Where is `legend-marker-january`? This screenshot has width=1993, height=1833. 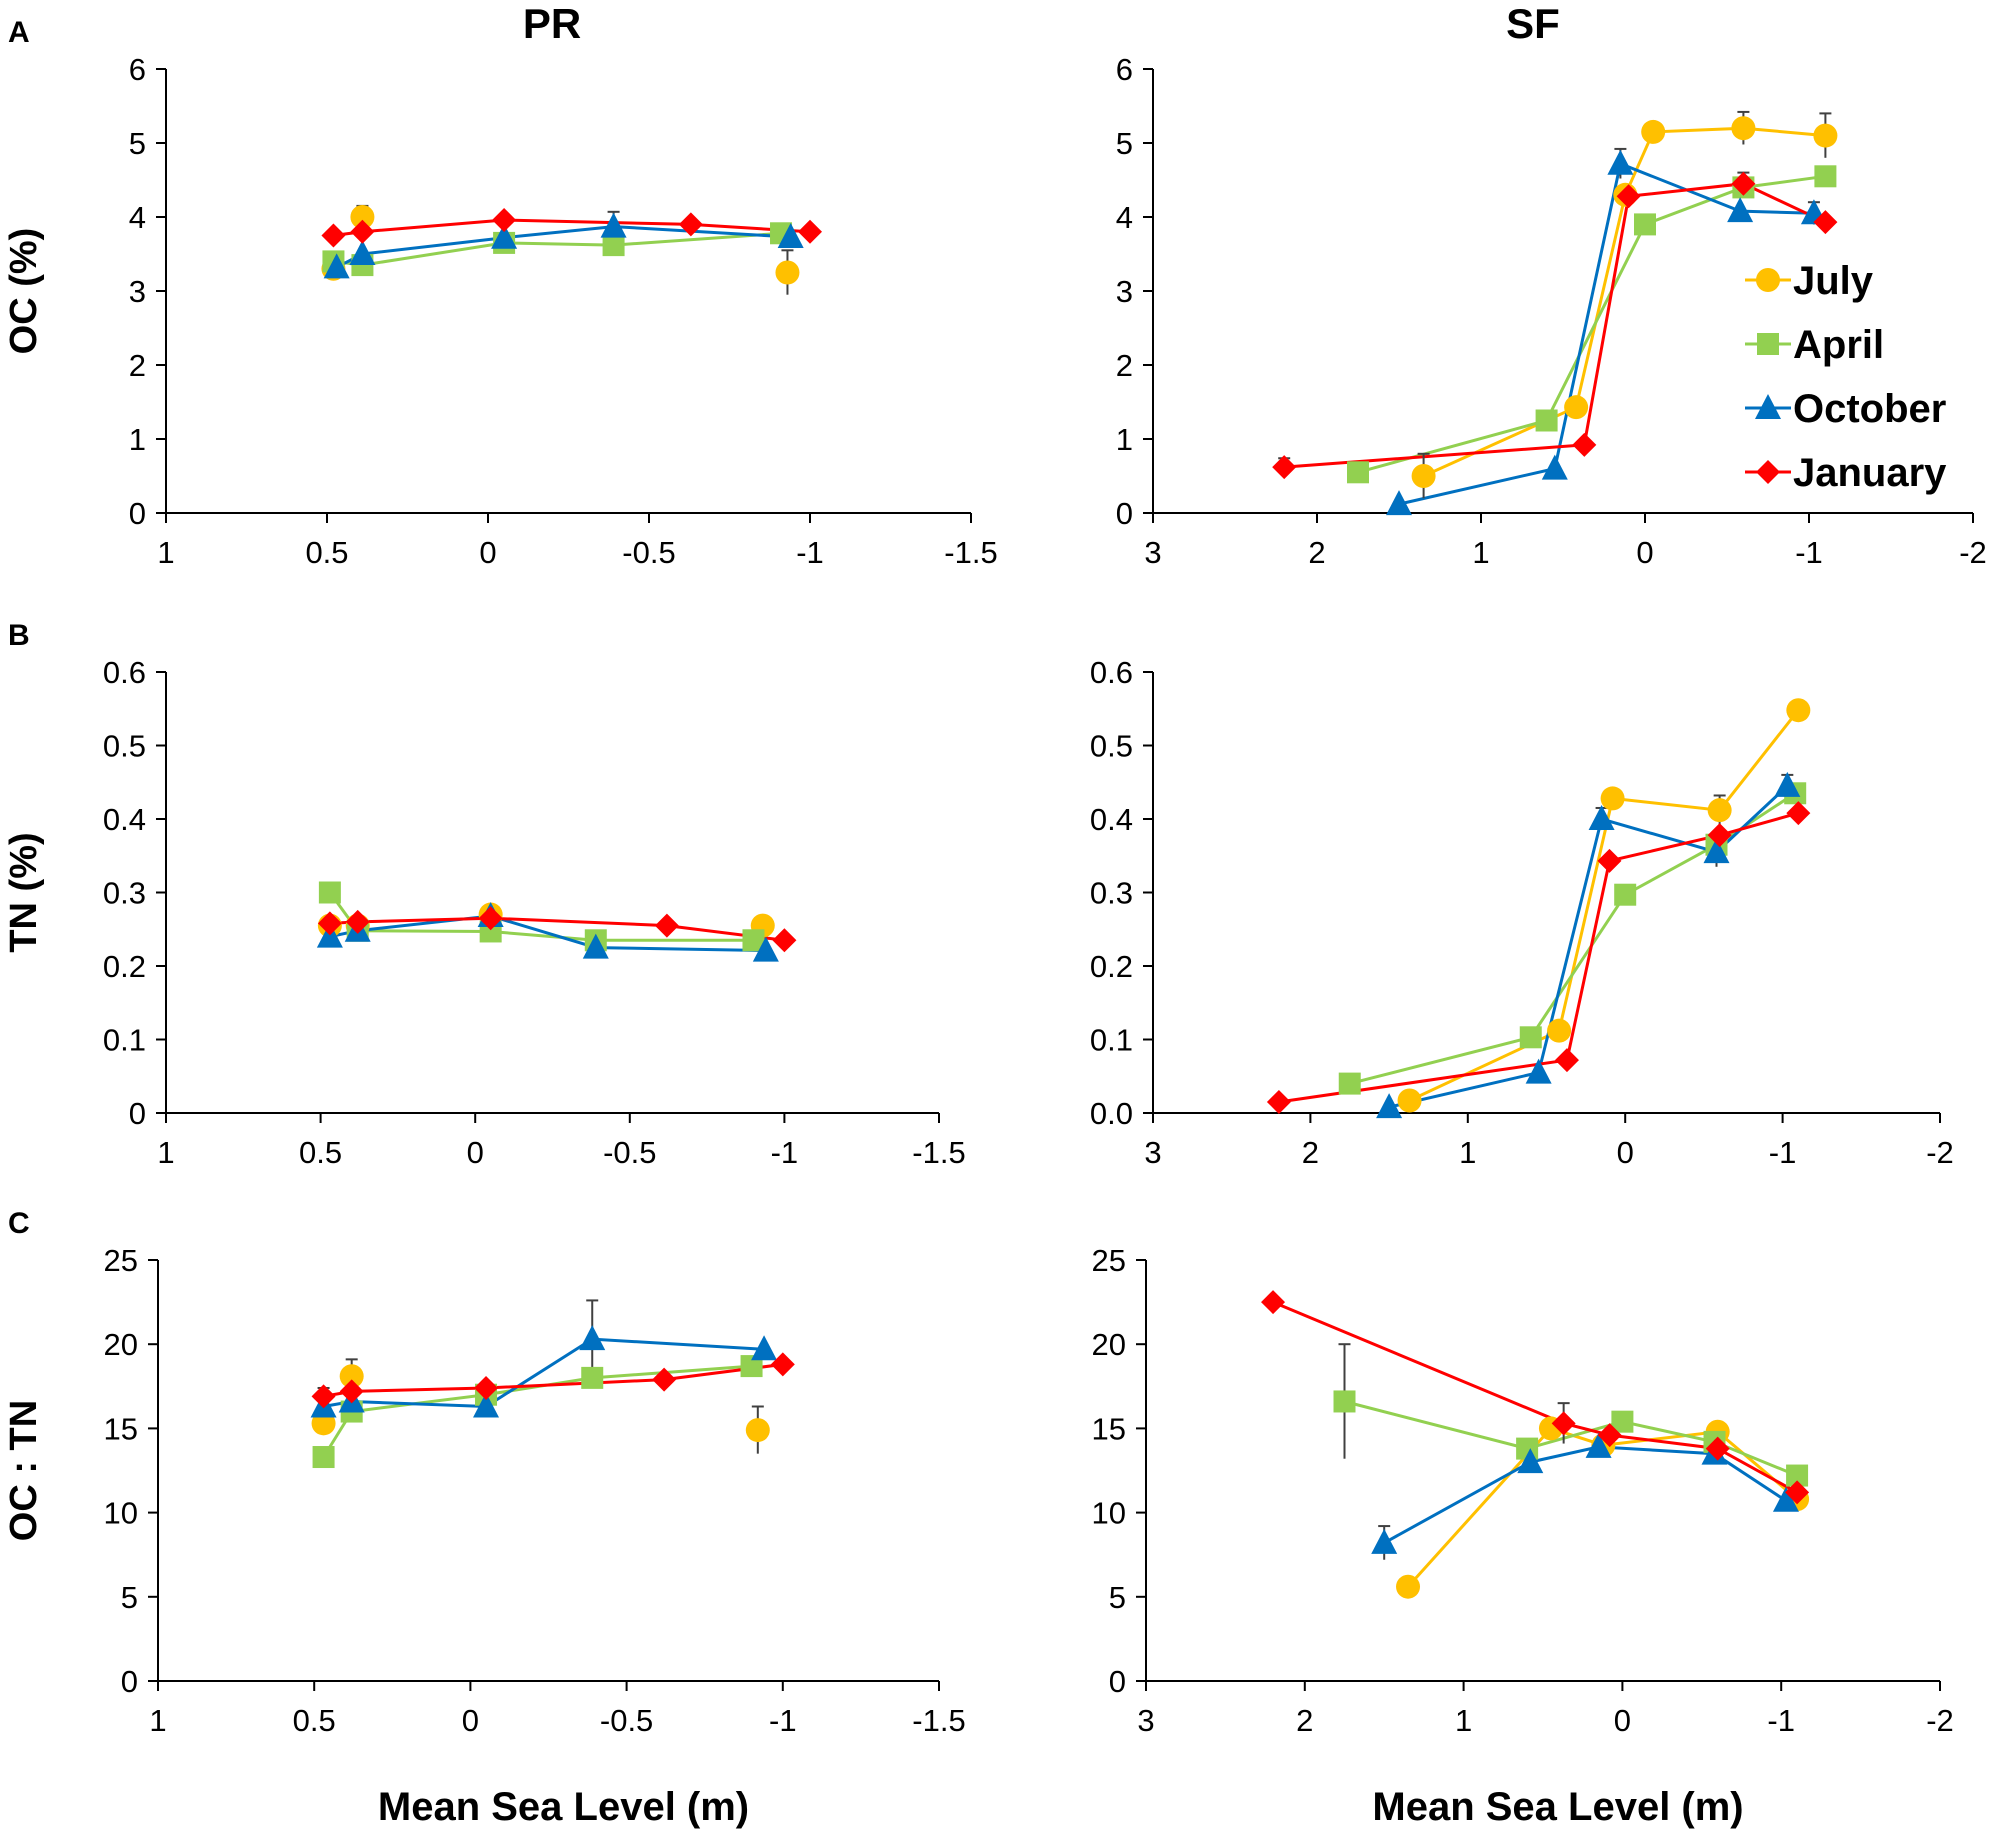 legend-marker-january is located at coordinates (1768, 472).